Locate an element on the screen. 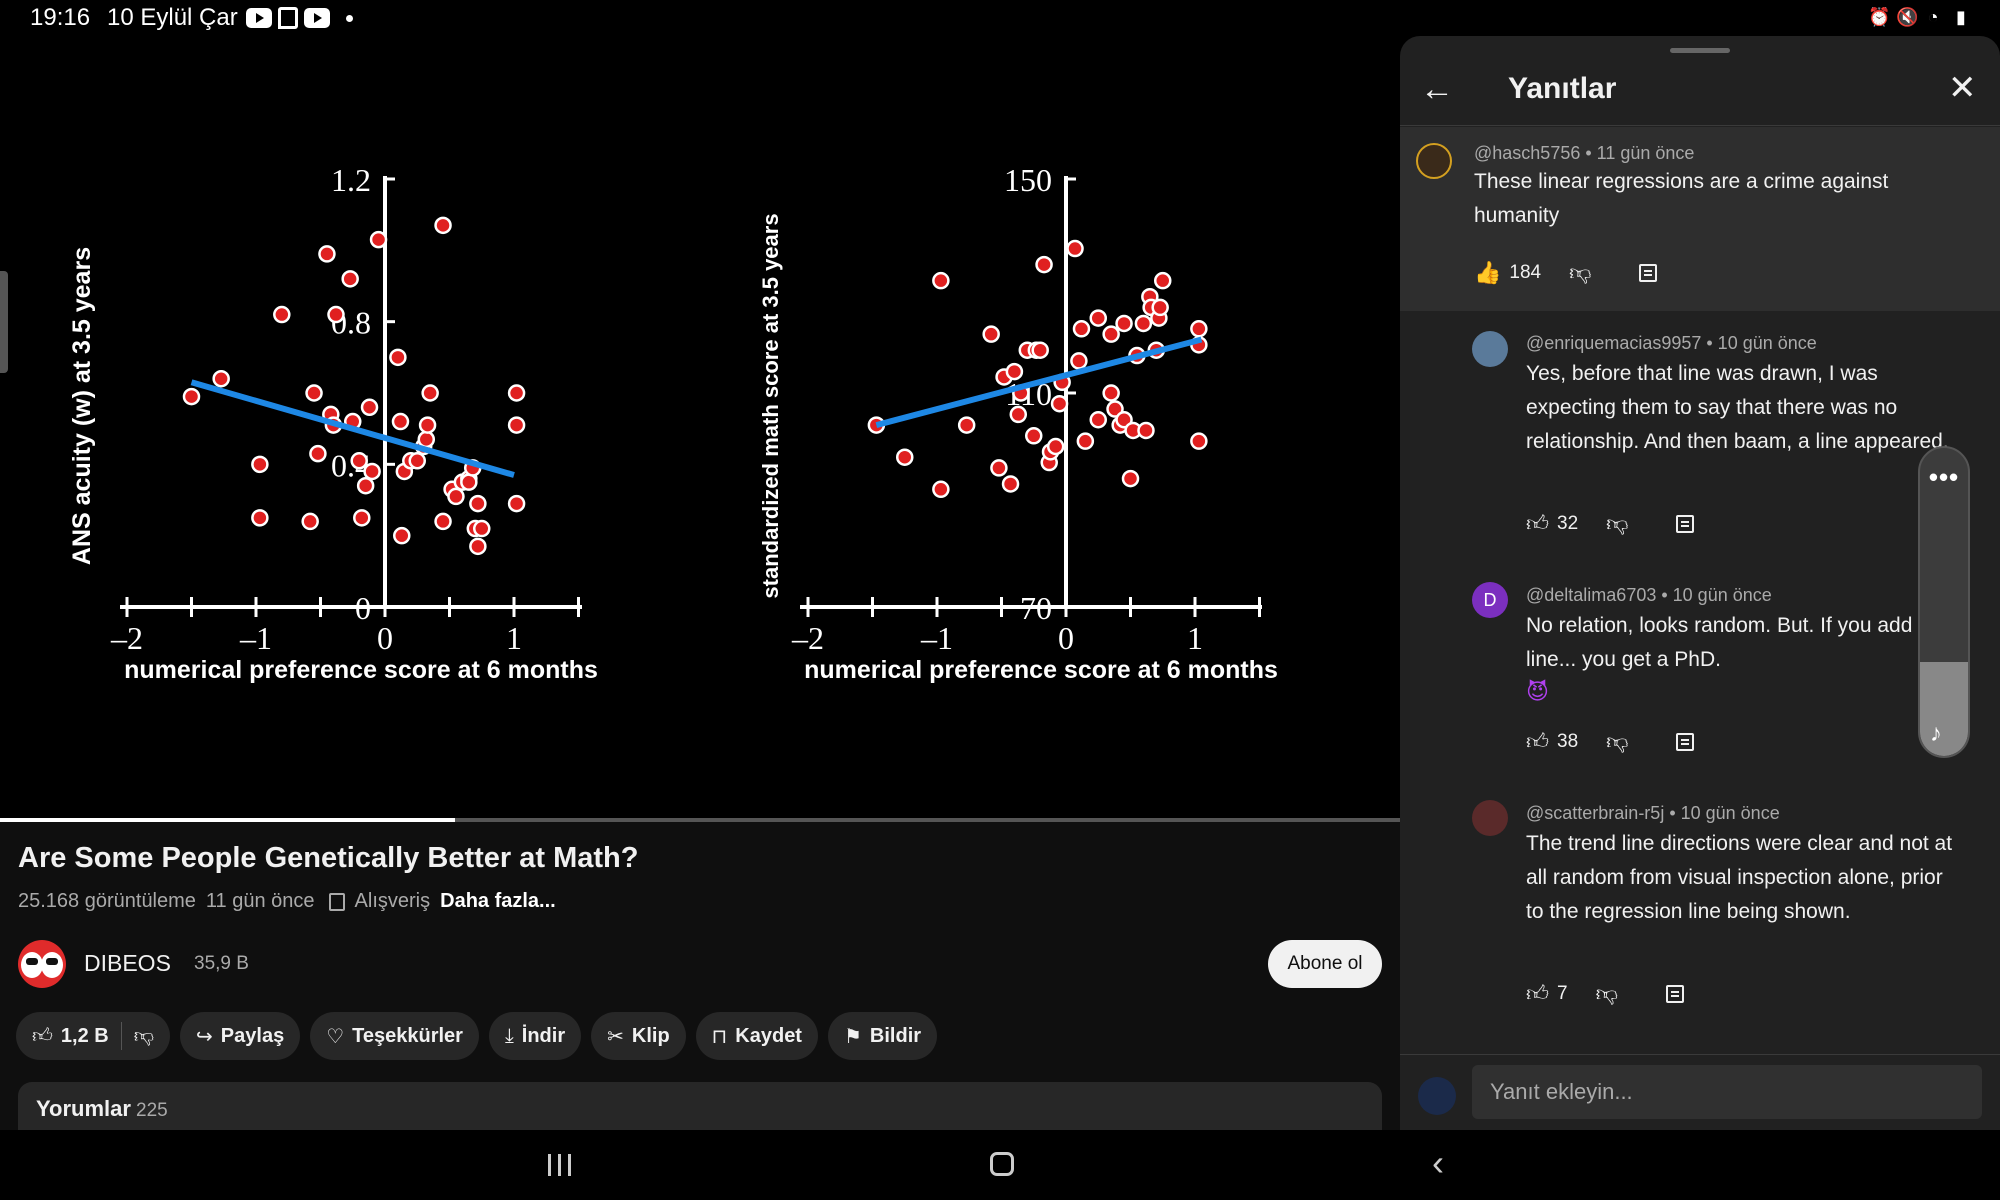  x-tick-label: –1 is located at coordinates (255, 638).